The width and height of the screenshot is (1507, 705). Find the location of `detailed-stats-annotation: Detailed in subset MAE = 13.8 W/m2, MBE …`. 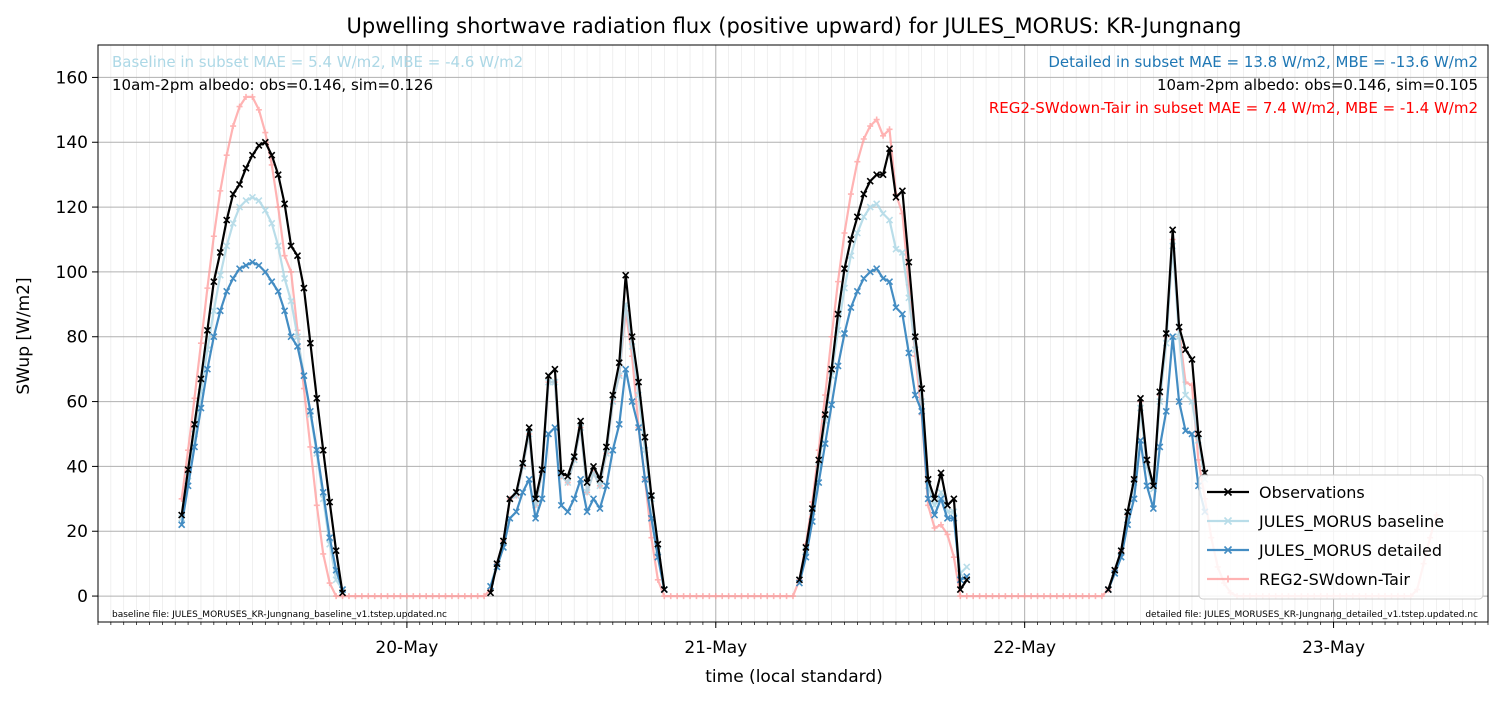

detailed-stats-annotation: Detailed in subset MAE = 13.8 W/m2, MBE … is located at coordinates (1263, 62).